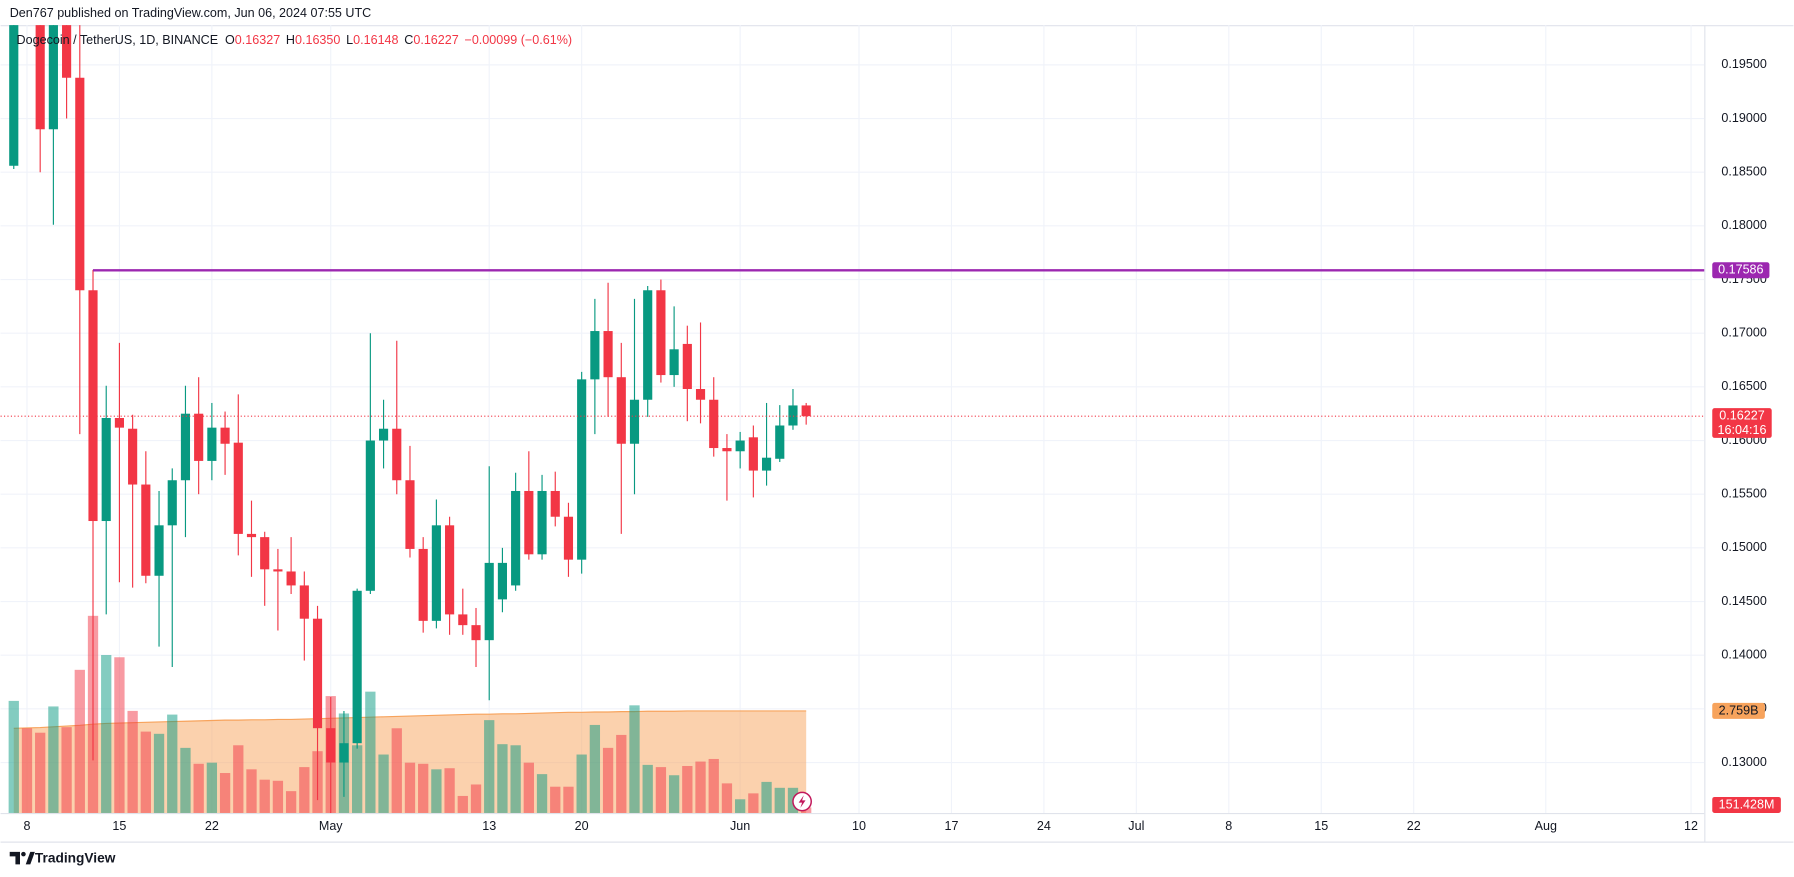 The width and height of the screenshot is (1794, 877). What do you see at coordinates (349, 40) in the screenshot?
I see `legend-field-name: L` at bounding box center [349, 40].